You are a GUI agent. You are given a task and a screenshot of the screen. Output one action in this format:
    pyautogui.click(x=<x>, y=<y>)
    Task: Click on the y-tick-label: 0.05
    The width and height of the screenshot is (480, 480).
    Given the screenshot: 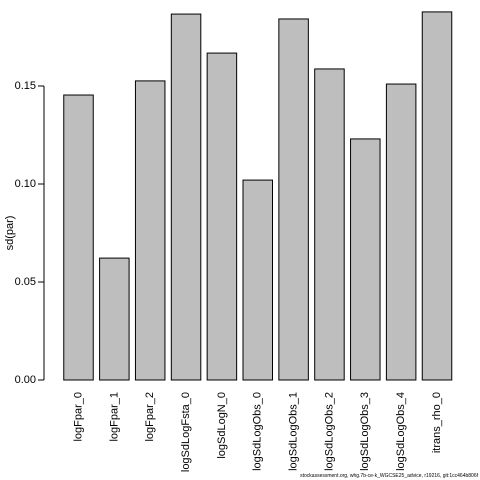 What is the action you would take?
    pyautogui.click(x=25, y=282)
    